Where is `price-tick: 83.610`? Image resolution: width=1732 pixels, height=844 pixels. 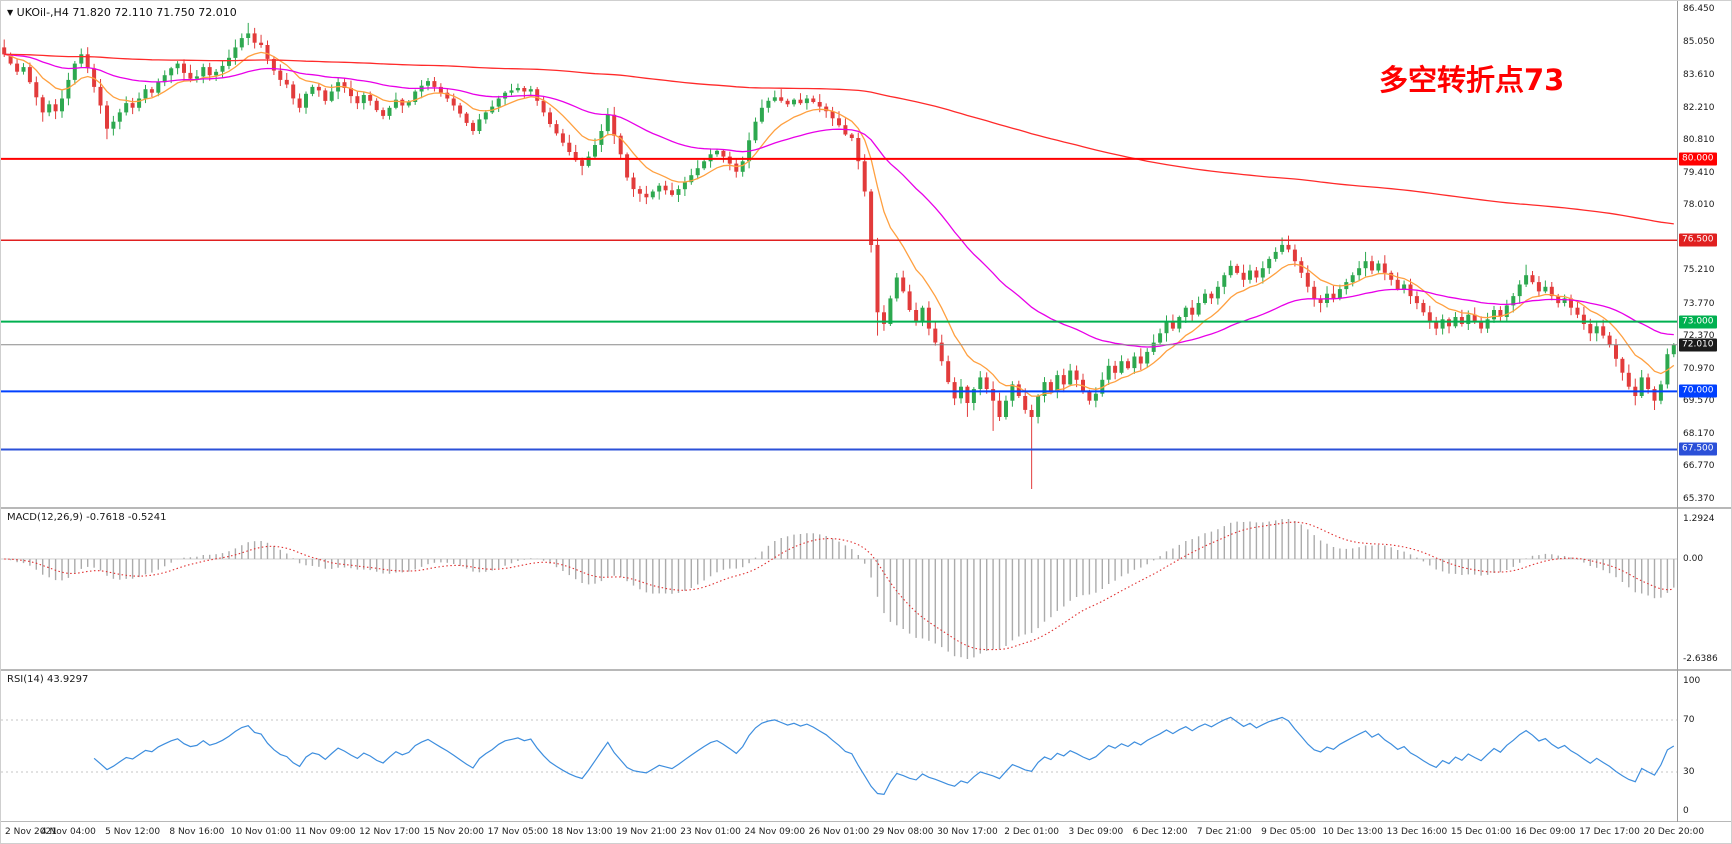
price-tick: 83.610 is located at coordinates (1699, 75).